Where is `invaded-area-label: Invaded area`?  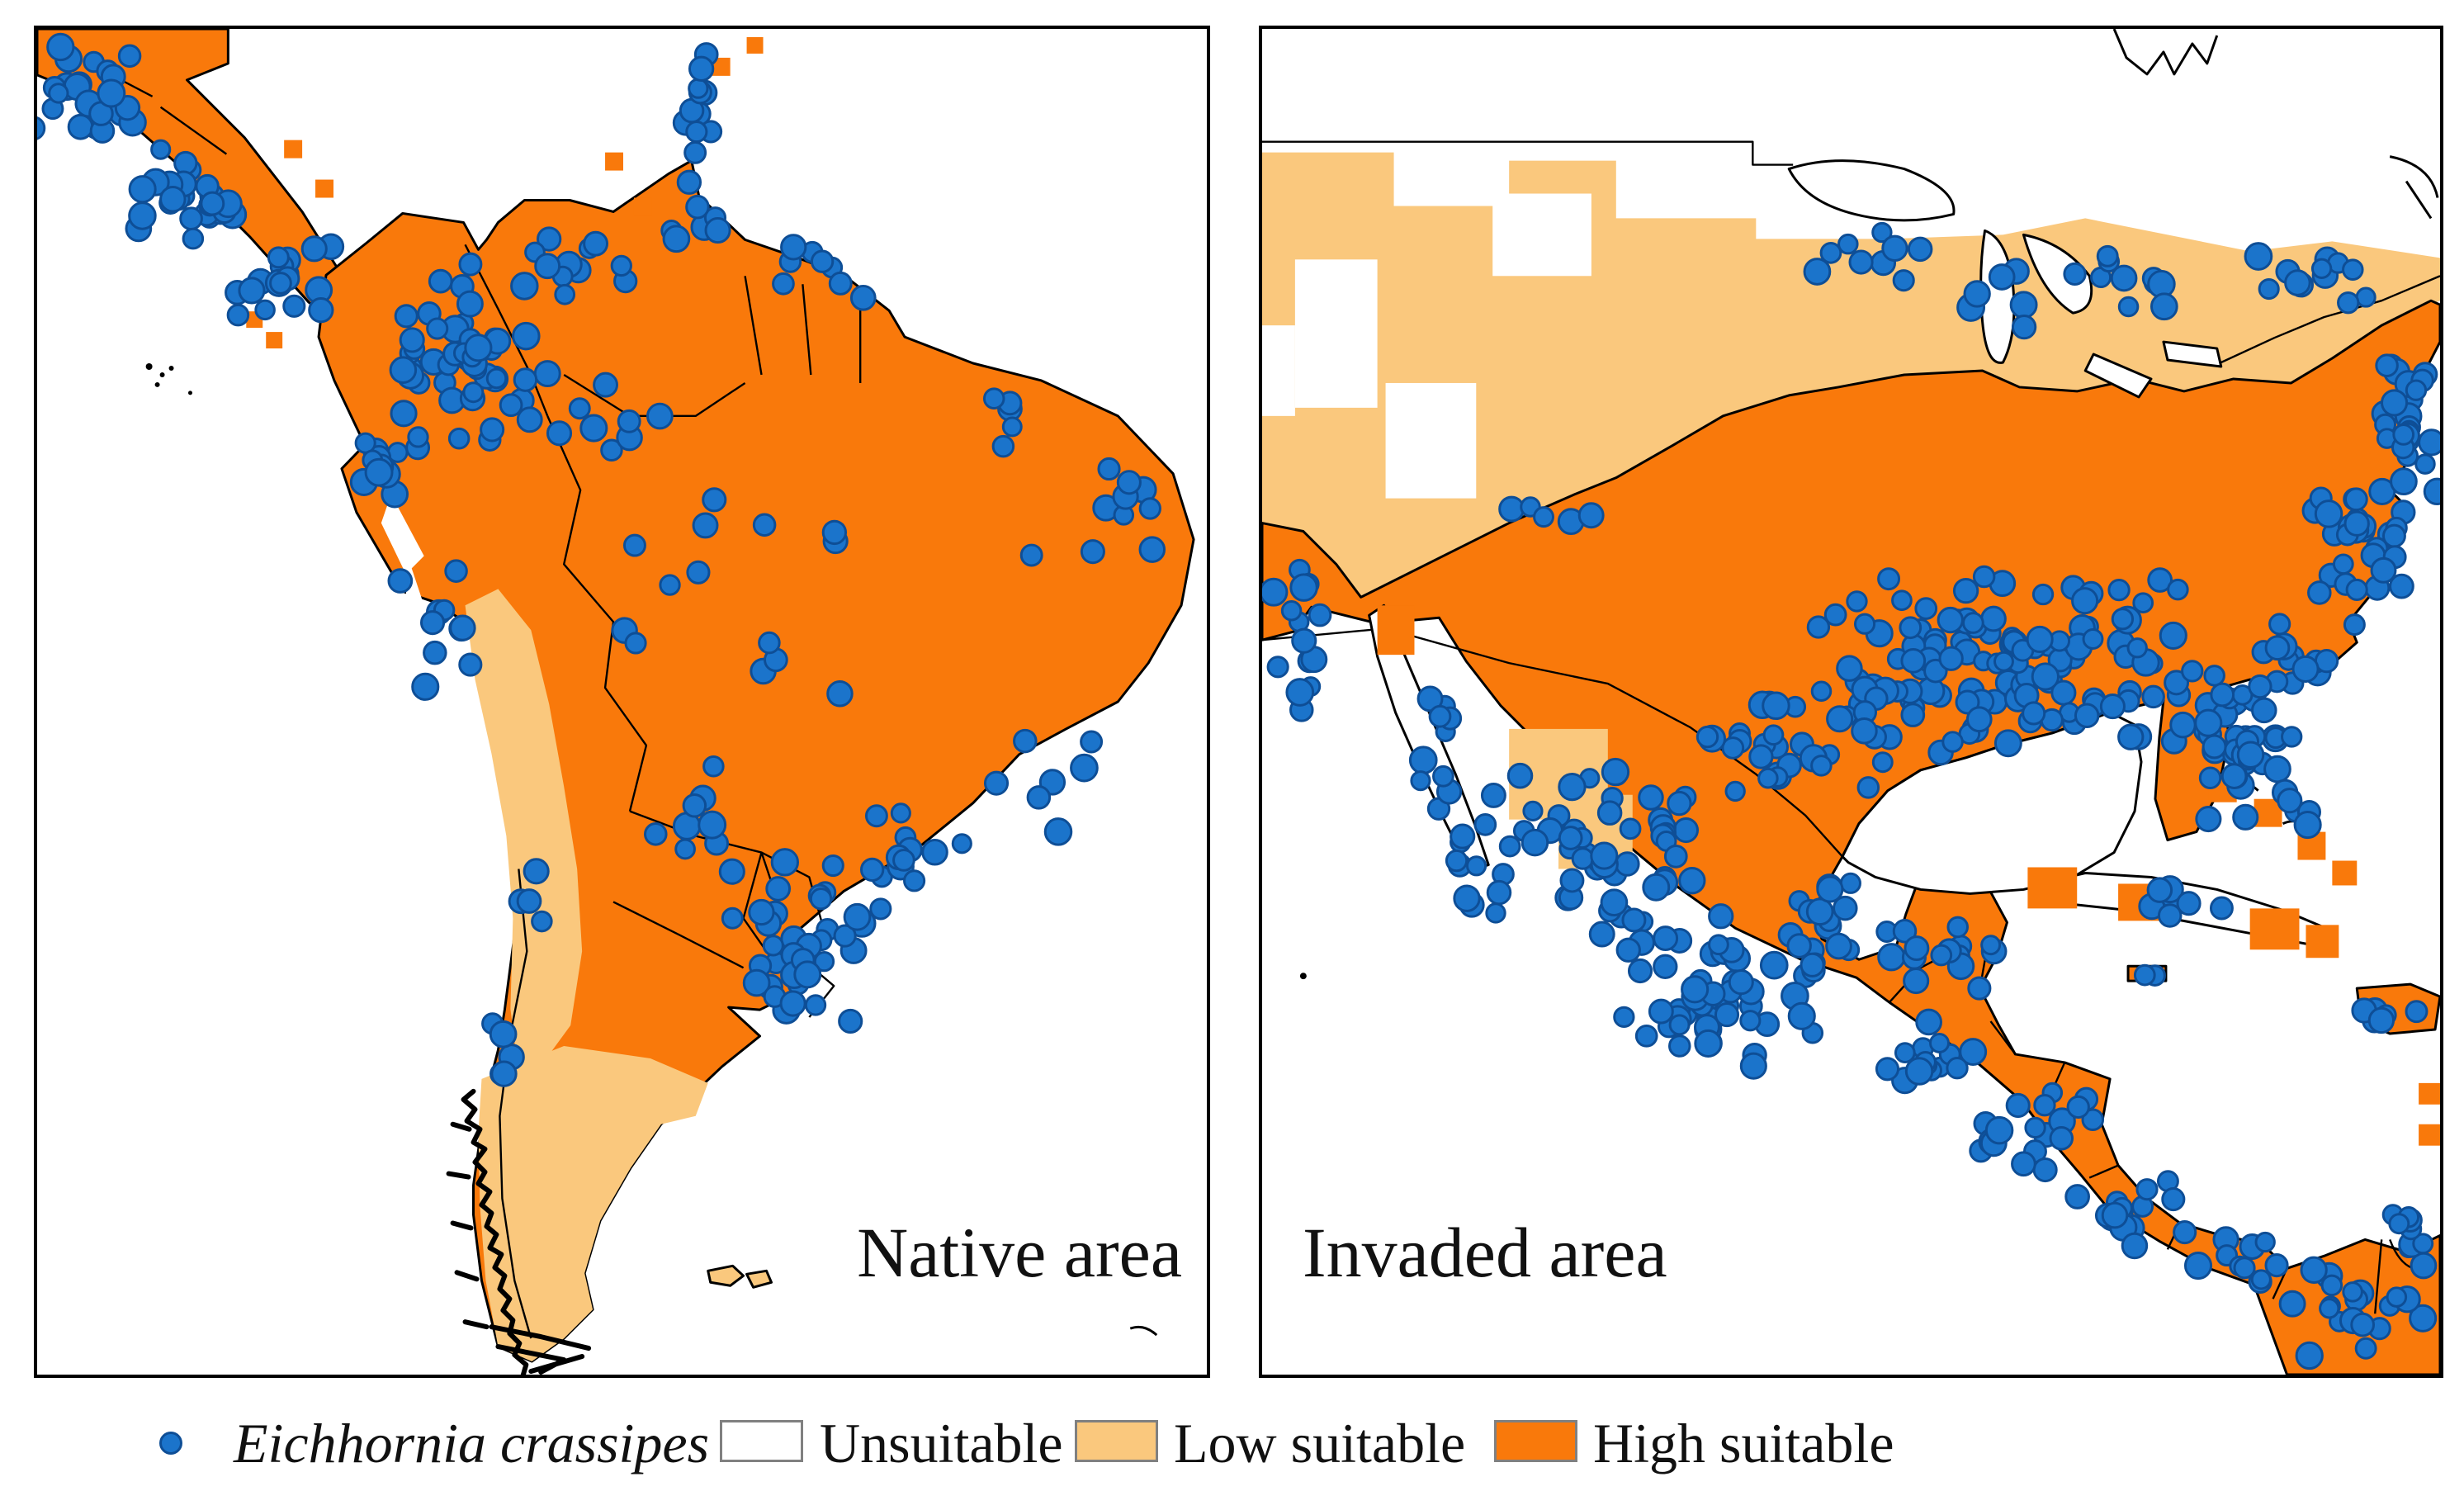 invaded-area-label: Invaded area is located at coordinates (1485, 1252).